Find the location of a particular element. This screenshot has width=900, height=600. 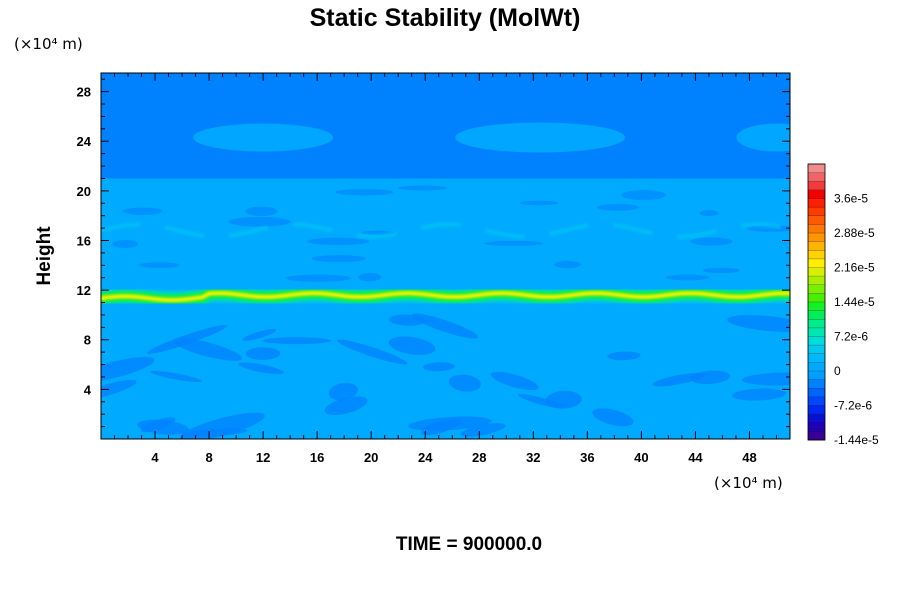

colorbar-tick-label: -1.44e-5 is located at coordinates (856, 440).